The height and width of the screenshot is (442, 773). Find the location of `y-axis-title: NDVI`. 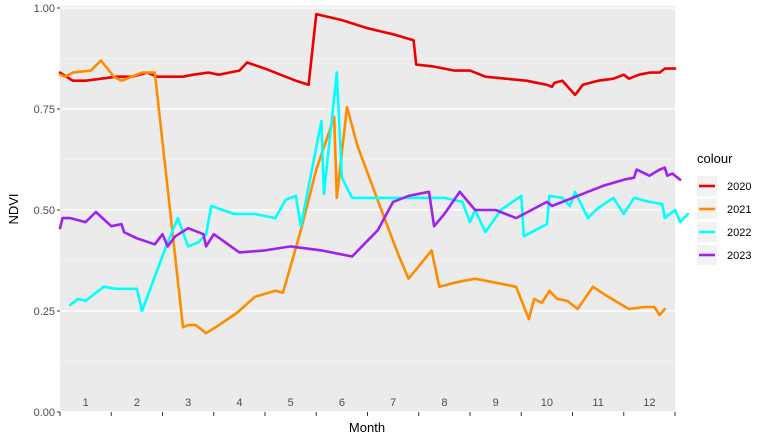

y-axis-title: NDVI is located at coordinates (13, 208).